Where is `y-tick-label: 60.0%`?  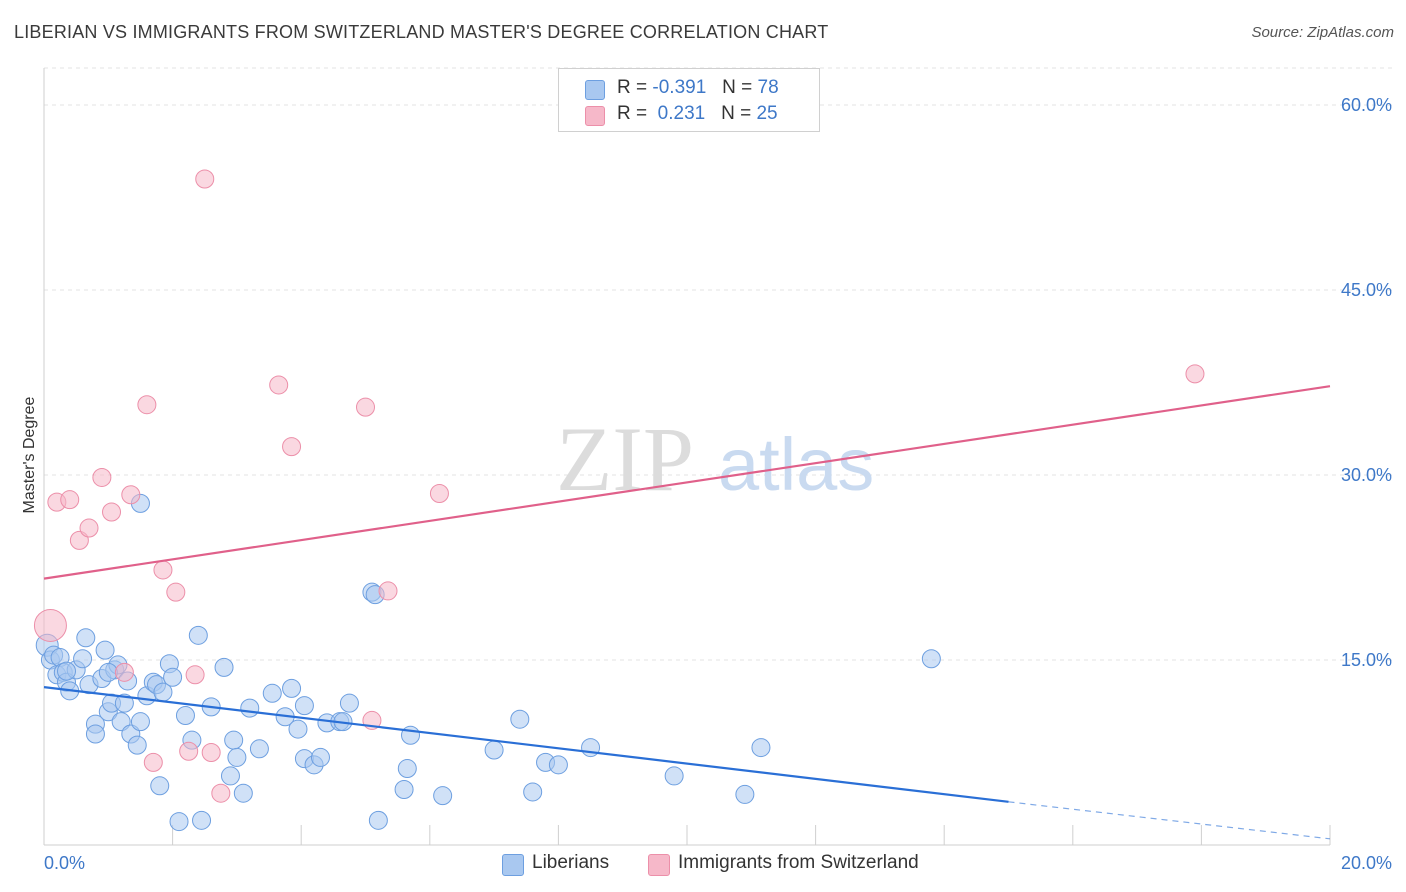
y-tick-label: 60.0% is located at coordinates (1366, 105).